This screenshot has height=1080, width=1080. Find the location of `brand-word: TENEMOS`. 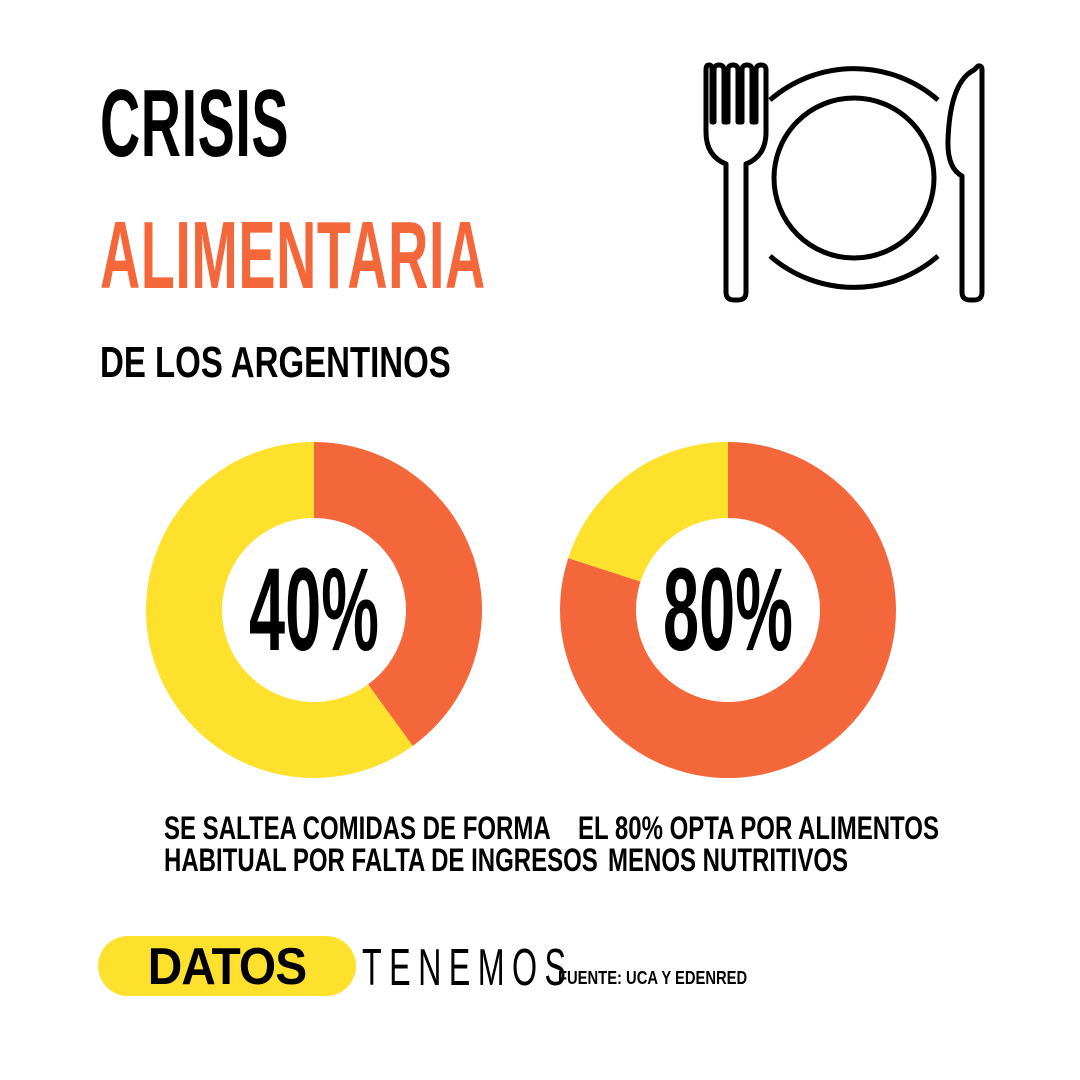

brand-word: TENEMOS is located at coordinates (468, 968).